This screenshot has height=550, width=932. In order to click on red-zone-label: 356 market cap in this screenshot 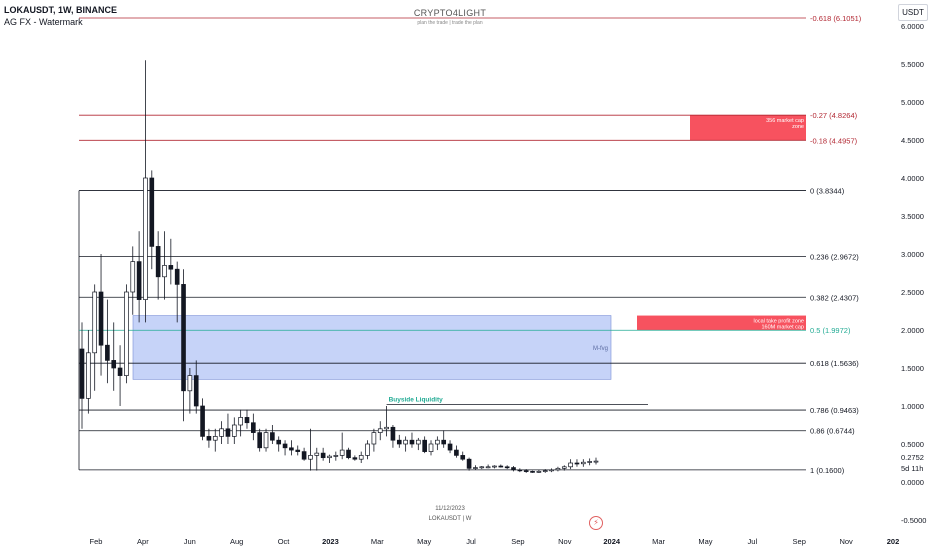, I will do `click(785, 121)`.